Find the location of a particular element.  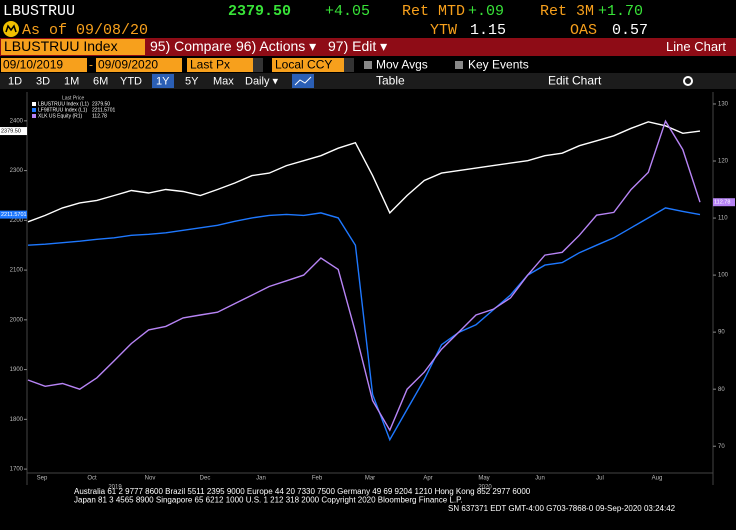

x-tick-label: Mar is located at coordinates (370, 479).